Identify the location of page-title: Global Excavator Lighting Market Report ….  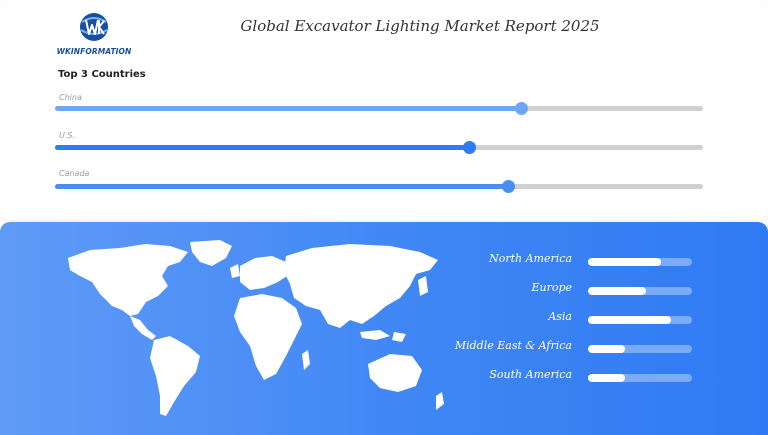
(420, 26).